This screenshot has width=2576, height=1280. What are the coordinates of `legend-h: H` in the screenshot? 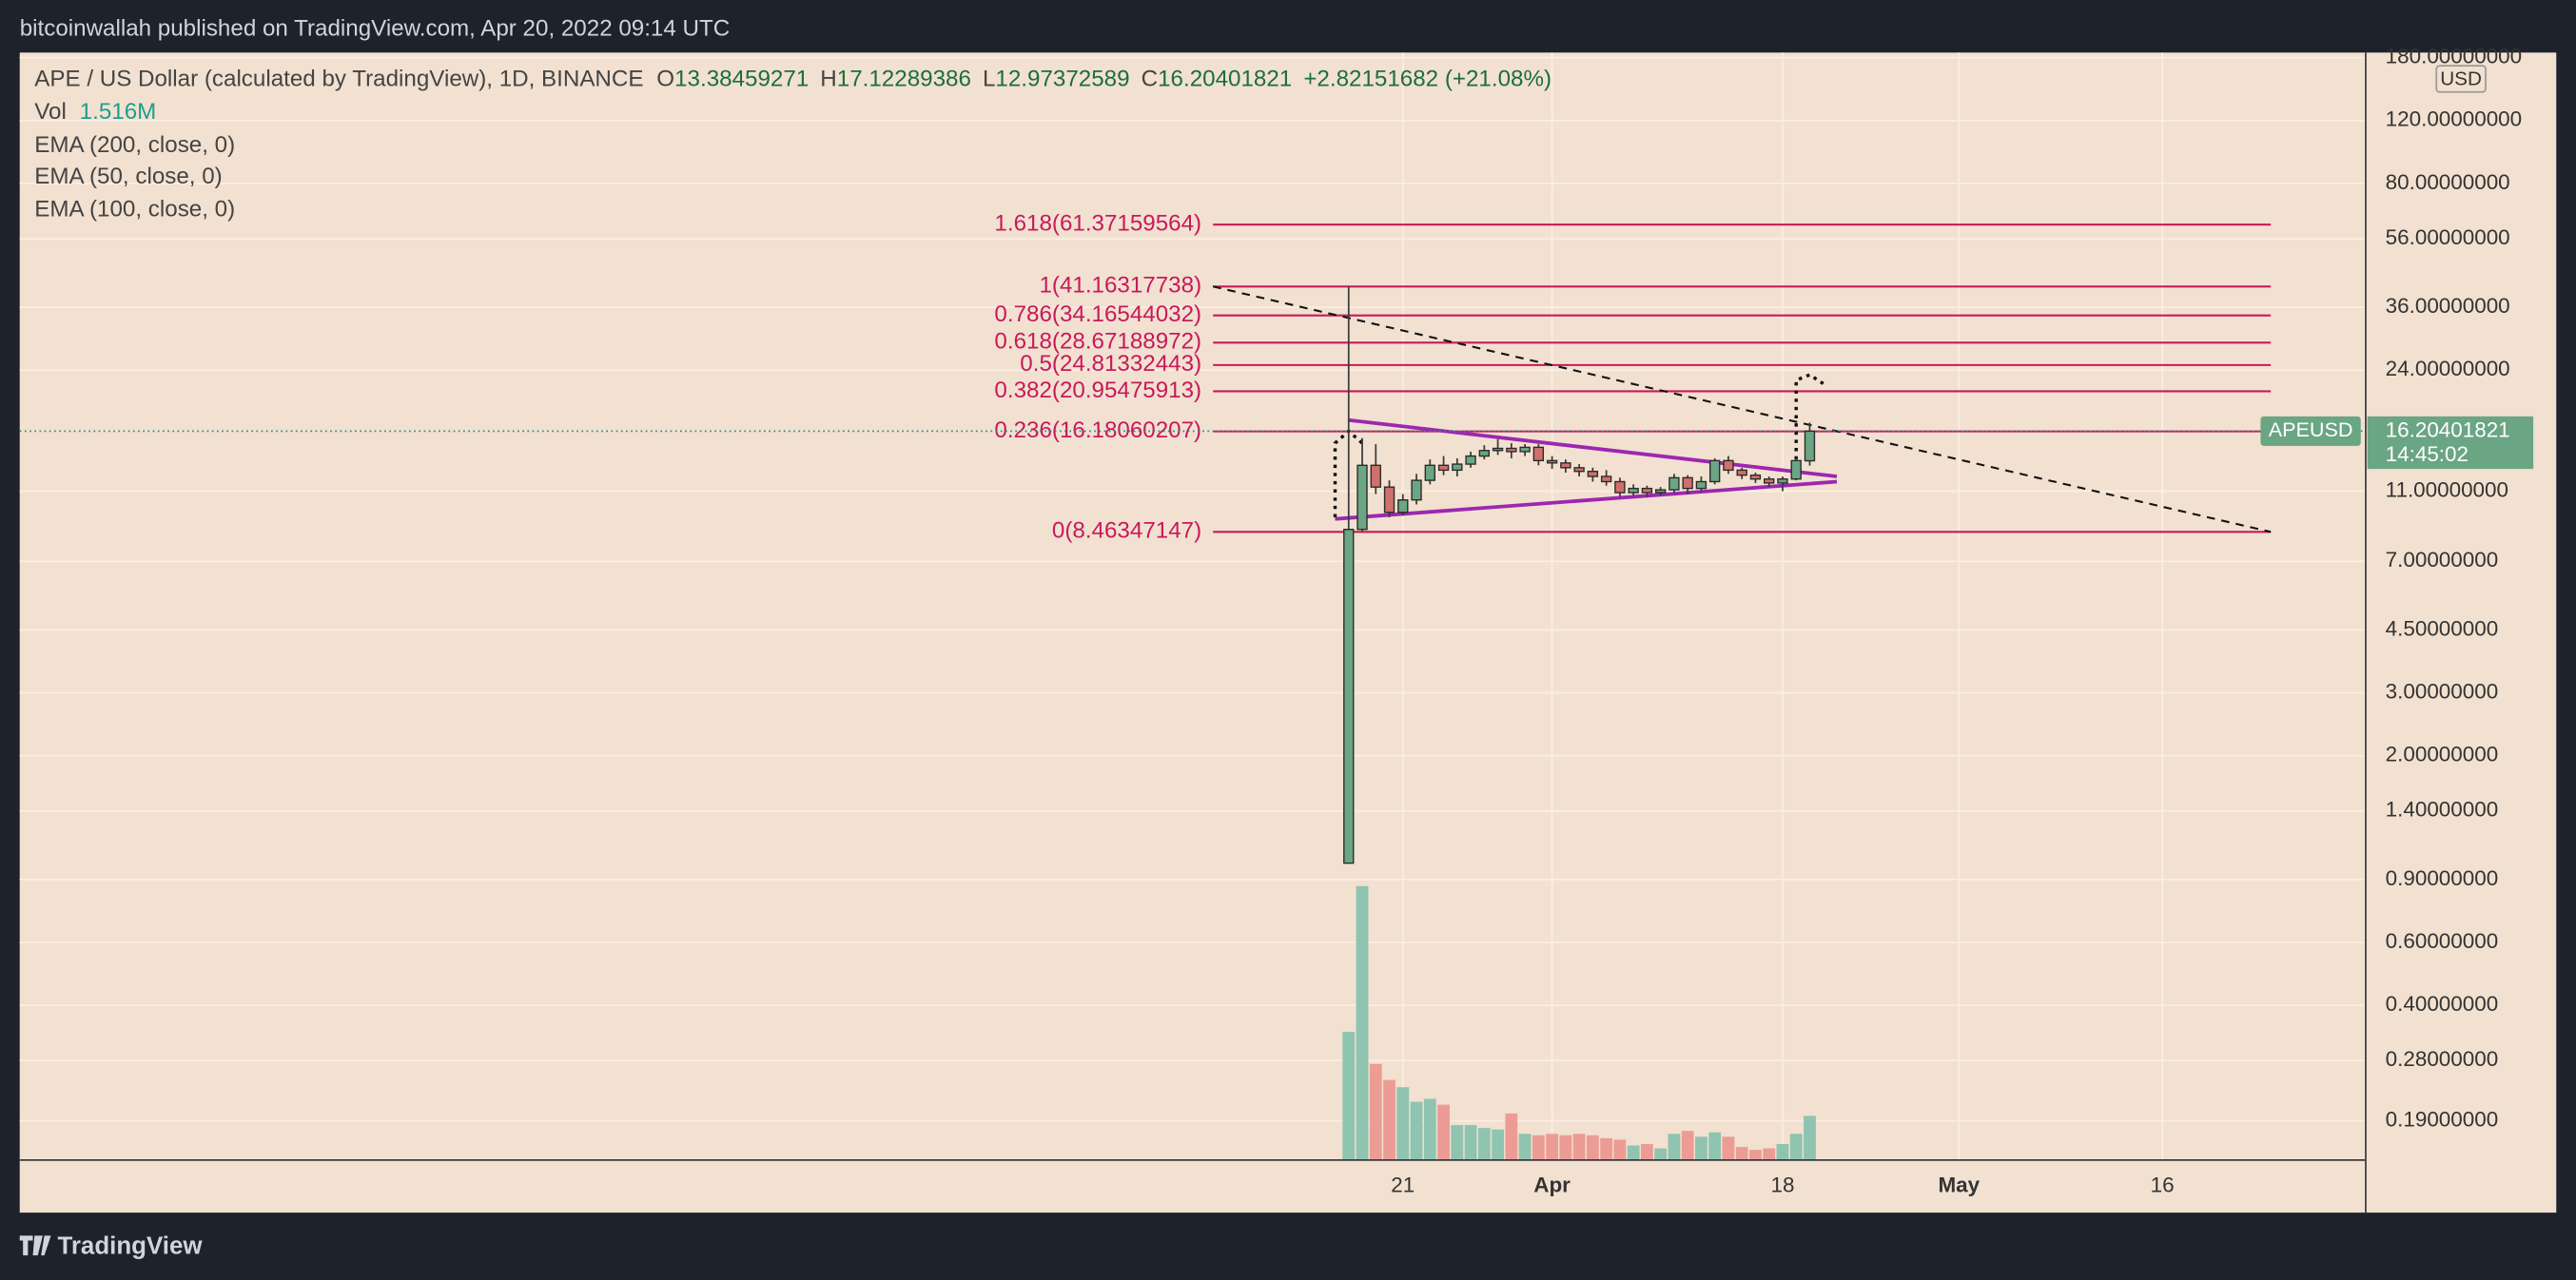 It's located at (828, 79).